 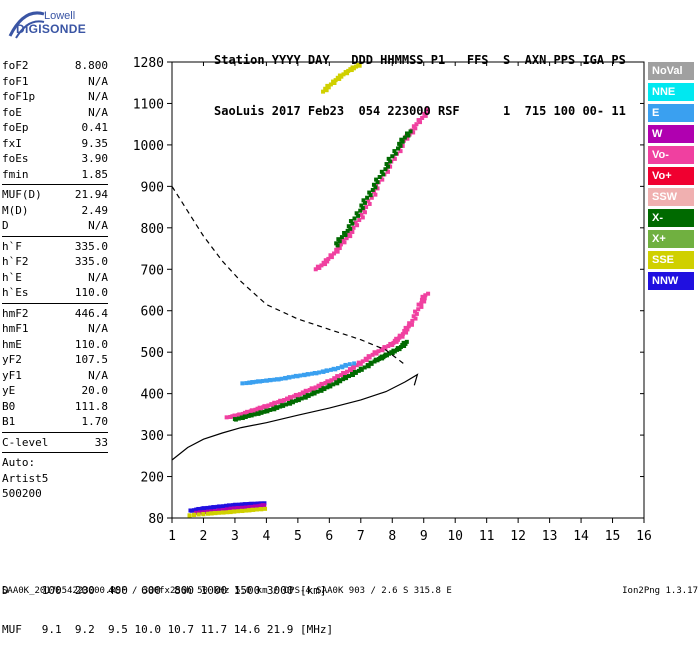 I want to click on y-tick-label: 500, so click(x=152, y=353).